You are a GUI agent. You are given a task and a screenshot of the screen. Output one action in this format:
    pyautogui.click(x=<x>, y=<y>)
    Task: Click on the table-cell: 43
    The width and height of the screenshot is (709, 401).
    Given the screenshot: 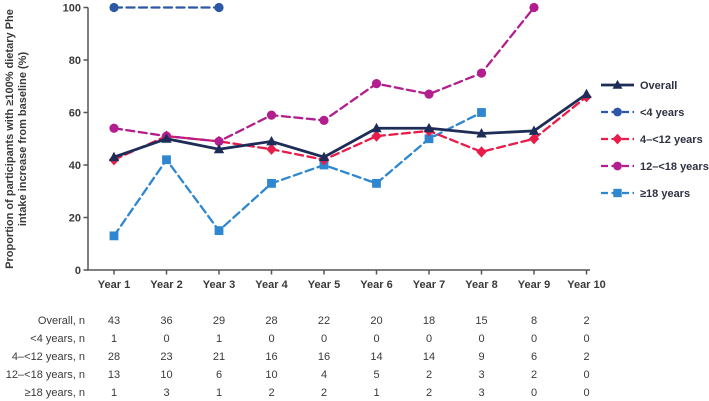 What is the action you would take?
    pyautogui.click(x=114, y=321)
    